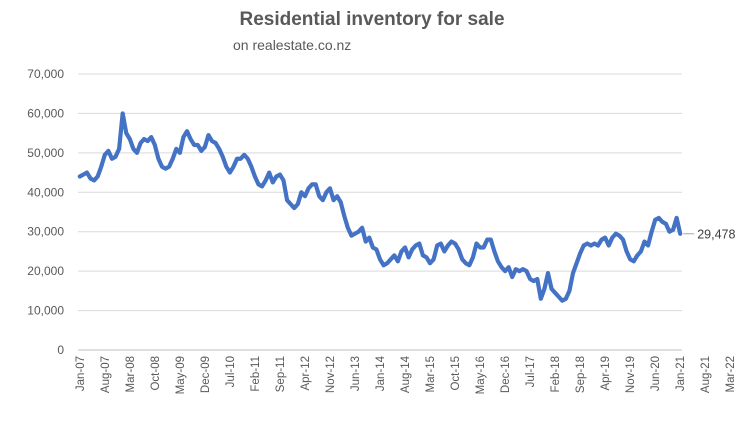 The image size is (744, 423). I want to click on y-tick-label: 20,000, so click(45, 271).